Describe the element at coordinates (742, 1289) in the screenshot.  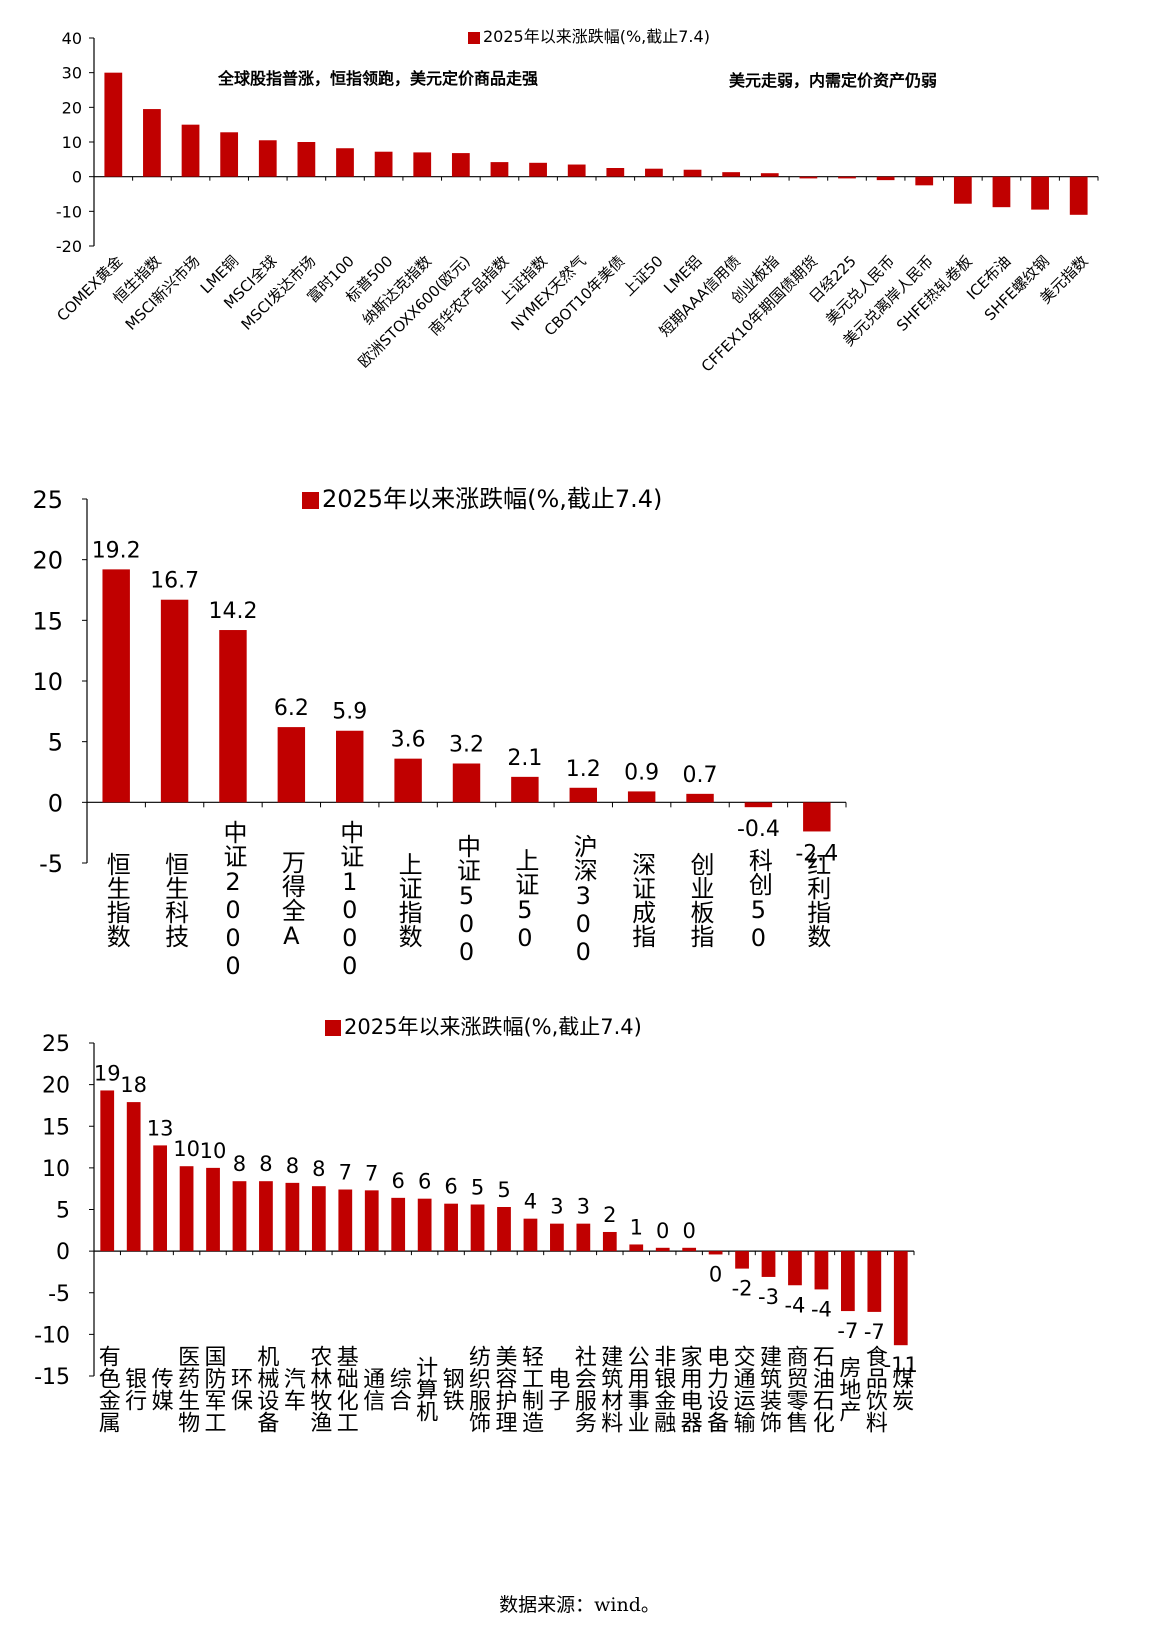
I see `data-label: -2` at that location.